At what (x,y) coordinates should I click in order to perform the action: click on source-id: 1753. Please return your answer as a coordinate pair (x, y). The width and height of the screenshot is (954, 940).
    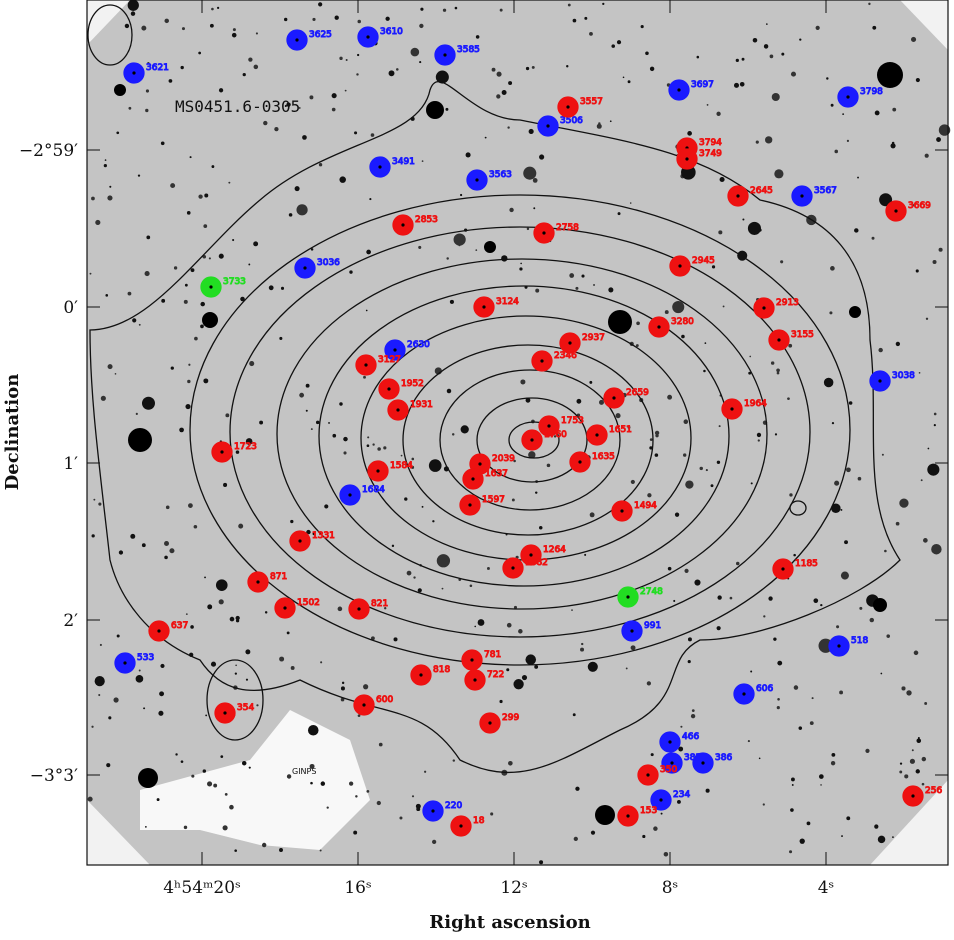
    Looking at the image, I should click on (572, 421).